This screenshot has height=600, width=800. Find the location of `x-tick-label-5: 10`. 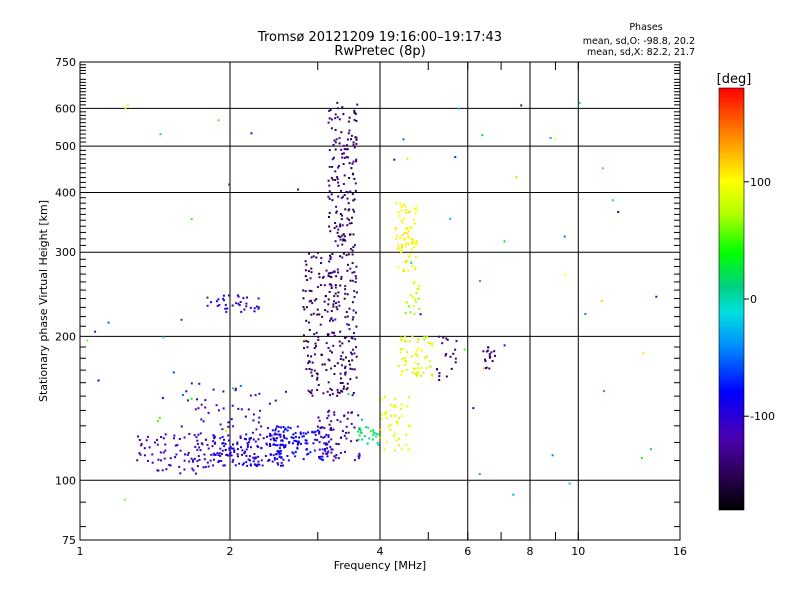

x-tick-label-5: 10 is located at coordinates (578, 551).